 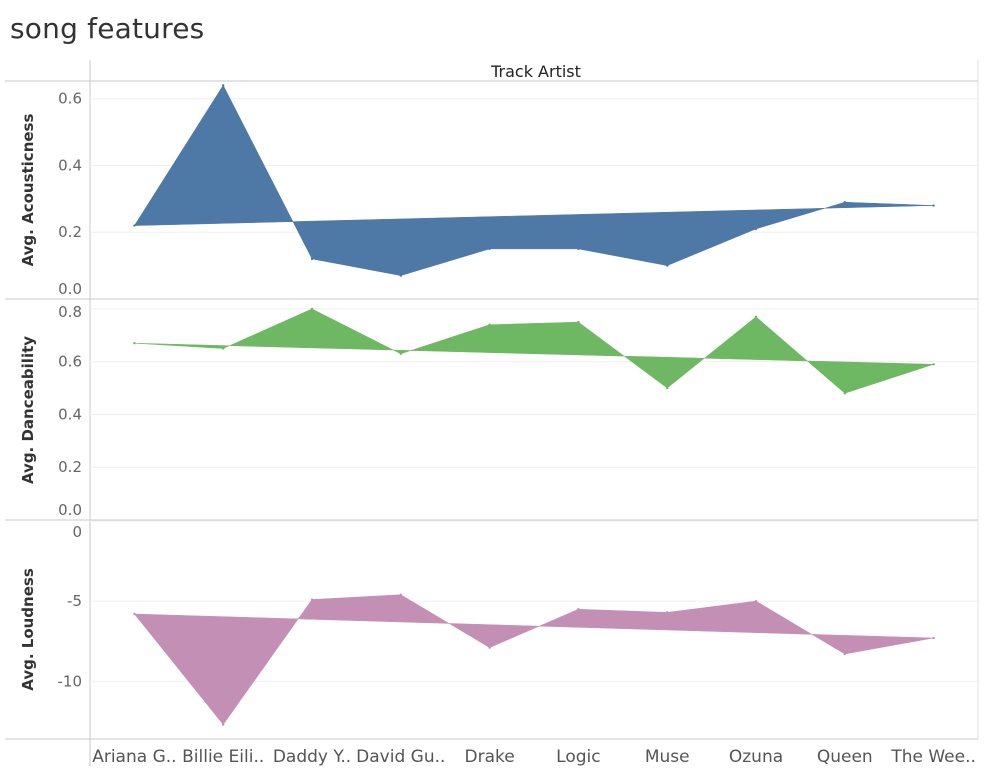 I want to click on y-tick-label: -5, so click(x=74, y=601).